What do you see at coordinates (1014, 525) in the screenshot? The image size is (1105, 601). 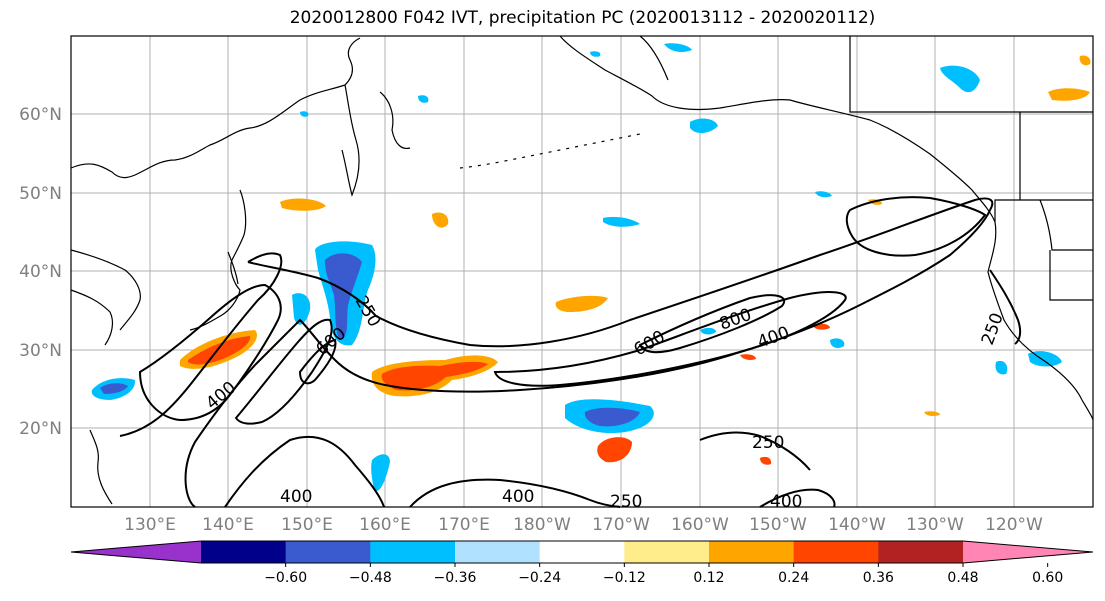 I see `lon-label: 120°W` at bounding box center [1014, 525].